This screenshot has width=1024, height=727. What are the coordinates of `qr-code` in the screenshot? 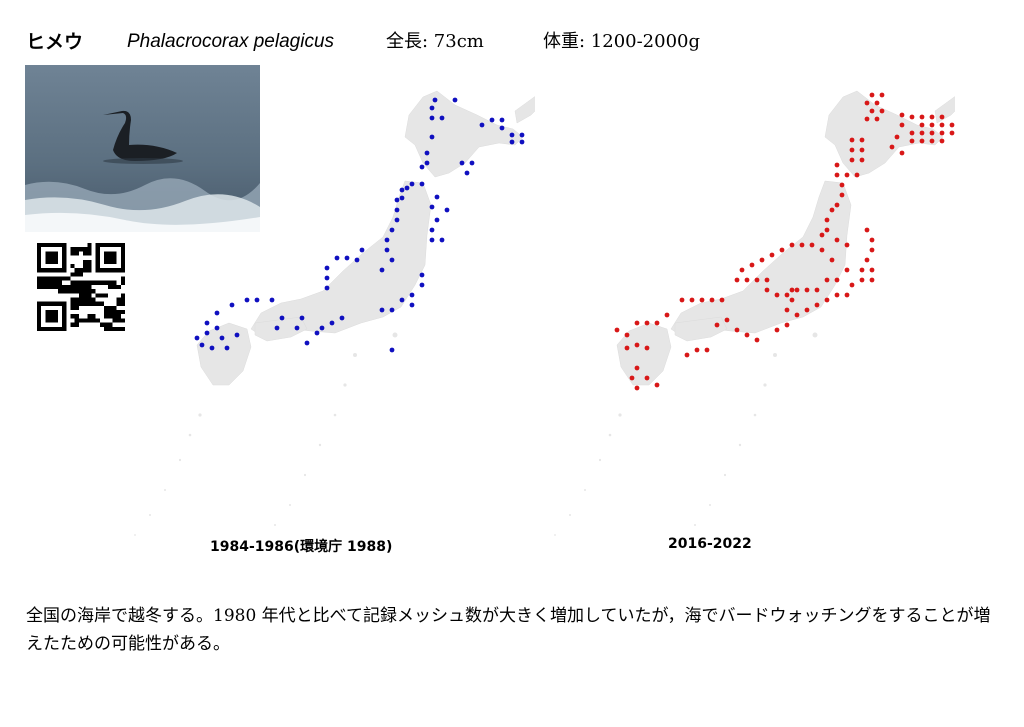 It's located at (81, 287).